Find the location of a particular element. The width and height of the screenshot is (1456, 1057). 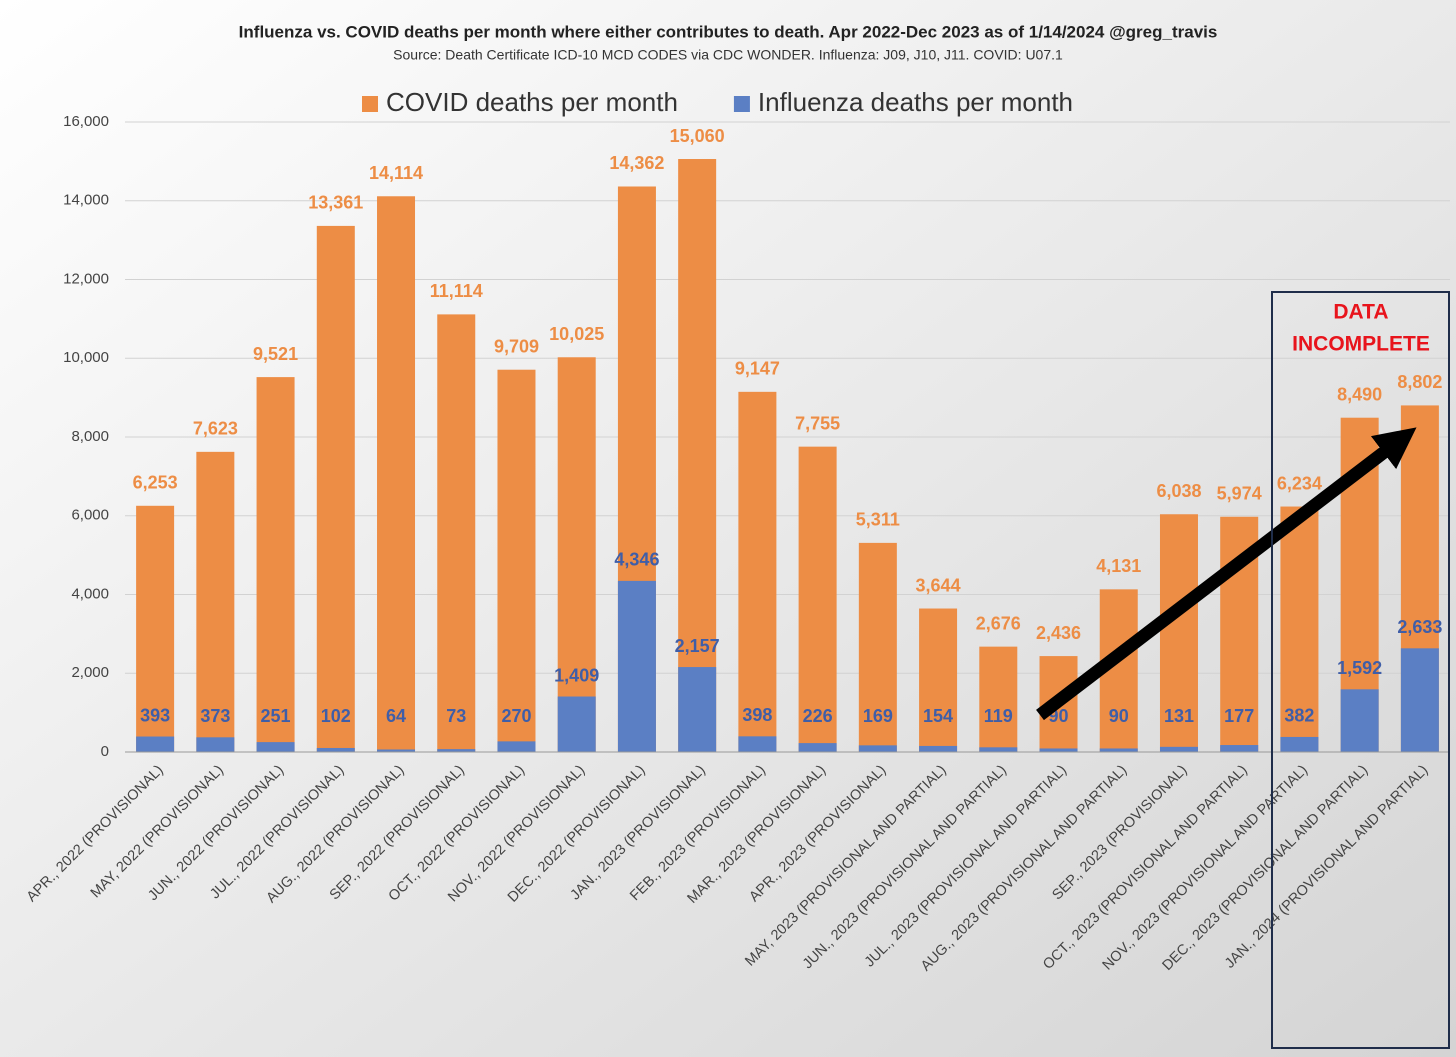

y-tick-label: 0 is located at coordinates (105, 751).